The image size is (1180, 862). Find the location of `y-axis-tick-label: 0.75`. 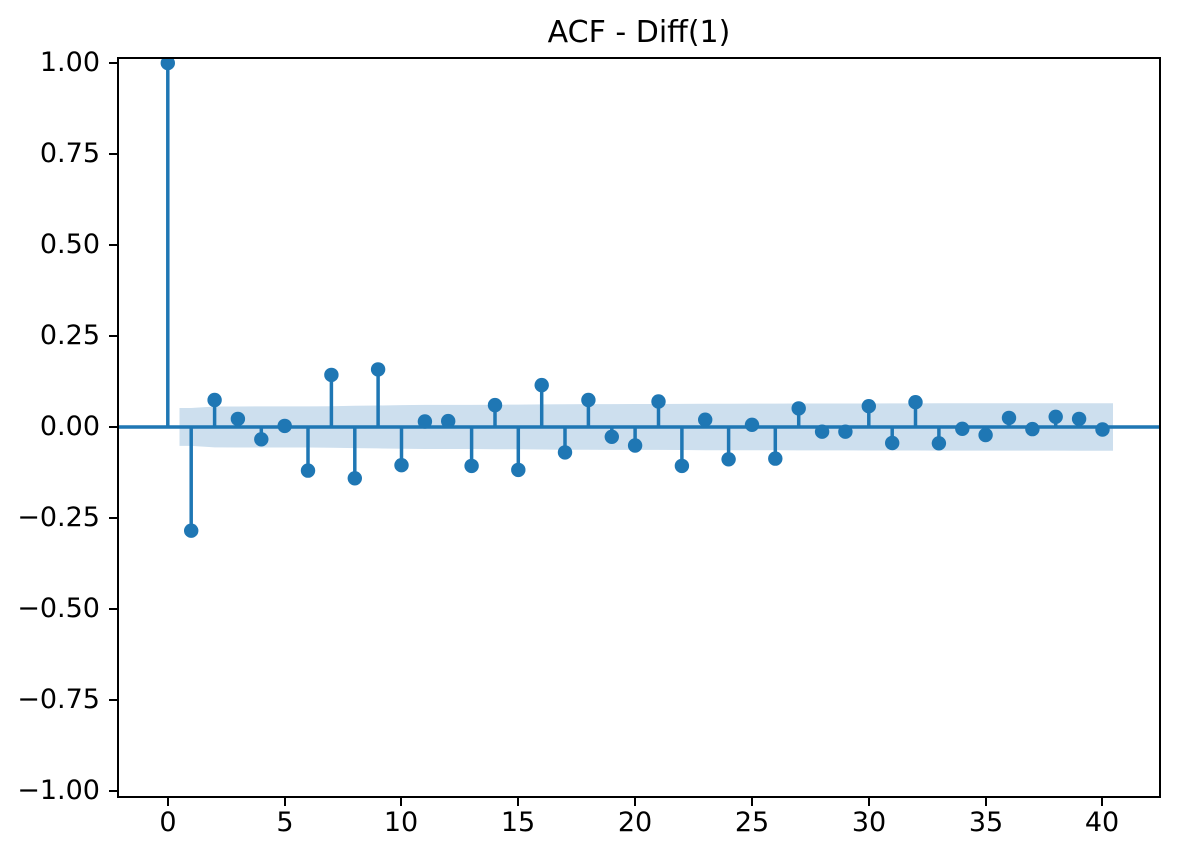

y-axis-tick-label: 0.75 is located at coordinates (69, 153).